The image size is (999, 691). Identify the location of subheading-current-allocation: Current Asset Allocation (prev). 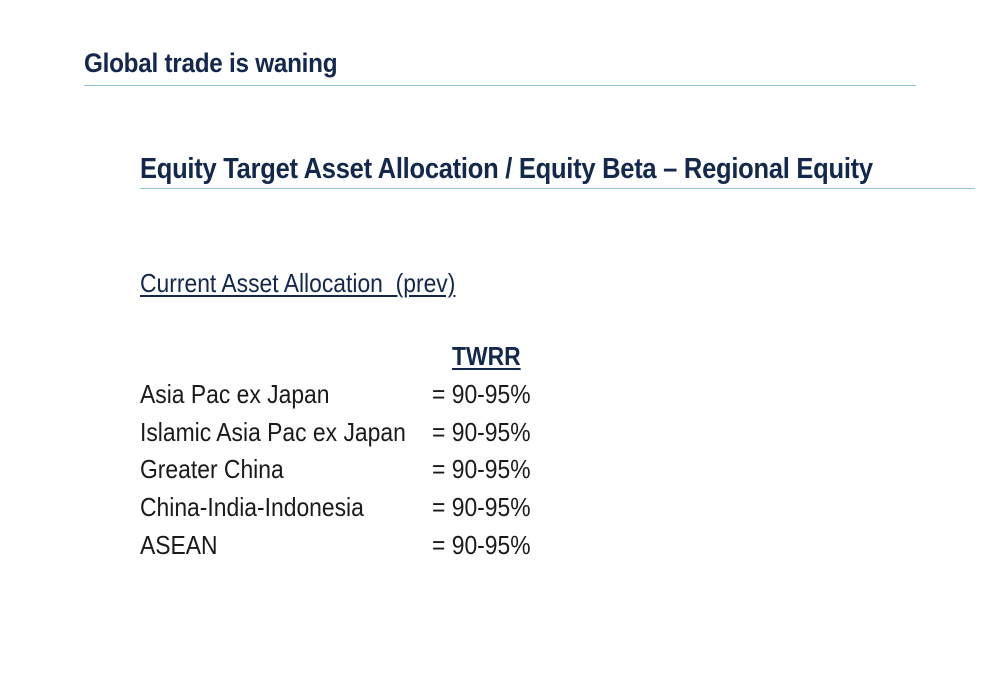
(298, 283).